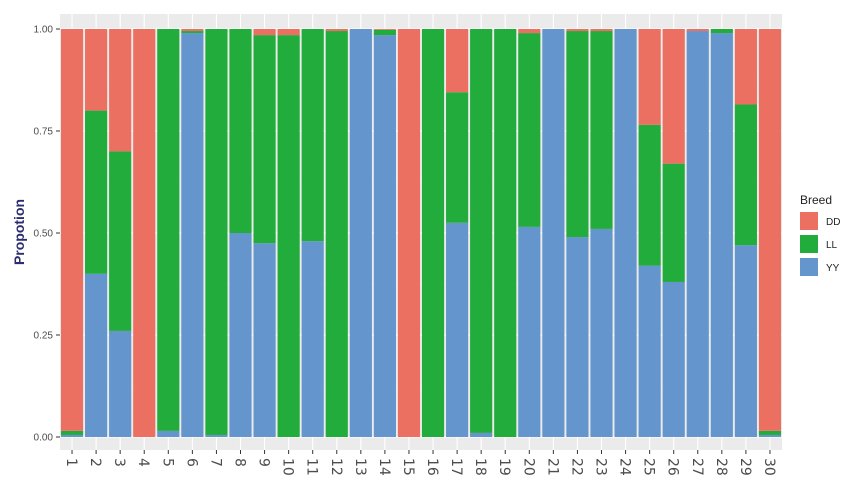 The width and height of the screenshot is (857, 501). I want to click on x-tick-label: 6, so click(191, 462).